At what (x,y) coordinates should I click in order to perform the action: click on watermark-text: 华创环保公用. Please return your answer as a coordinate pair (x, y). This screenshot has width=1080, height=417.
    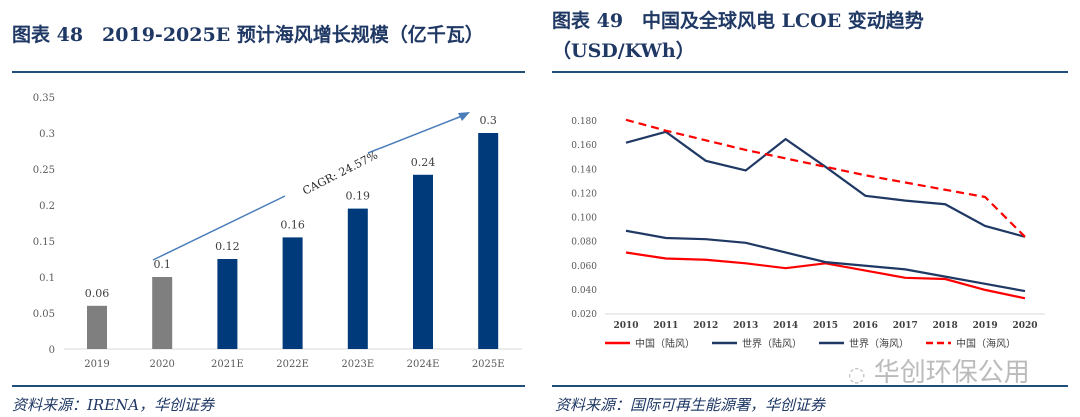
    Looking at the image, I should click on (951, 373).